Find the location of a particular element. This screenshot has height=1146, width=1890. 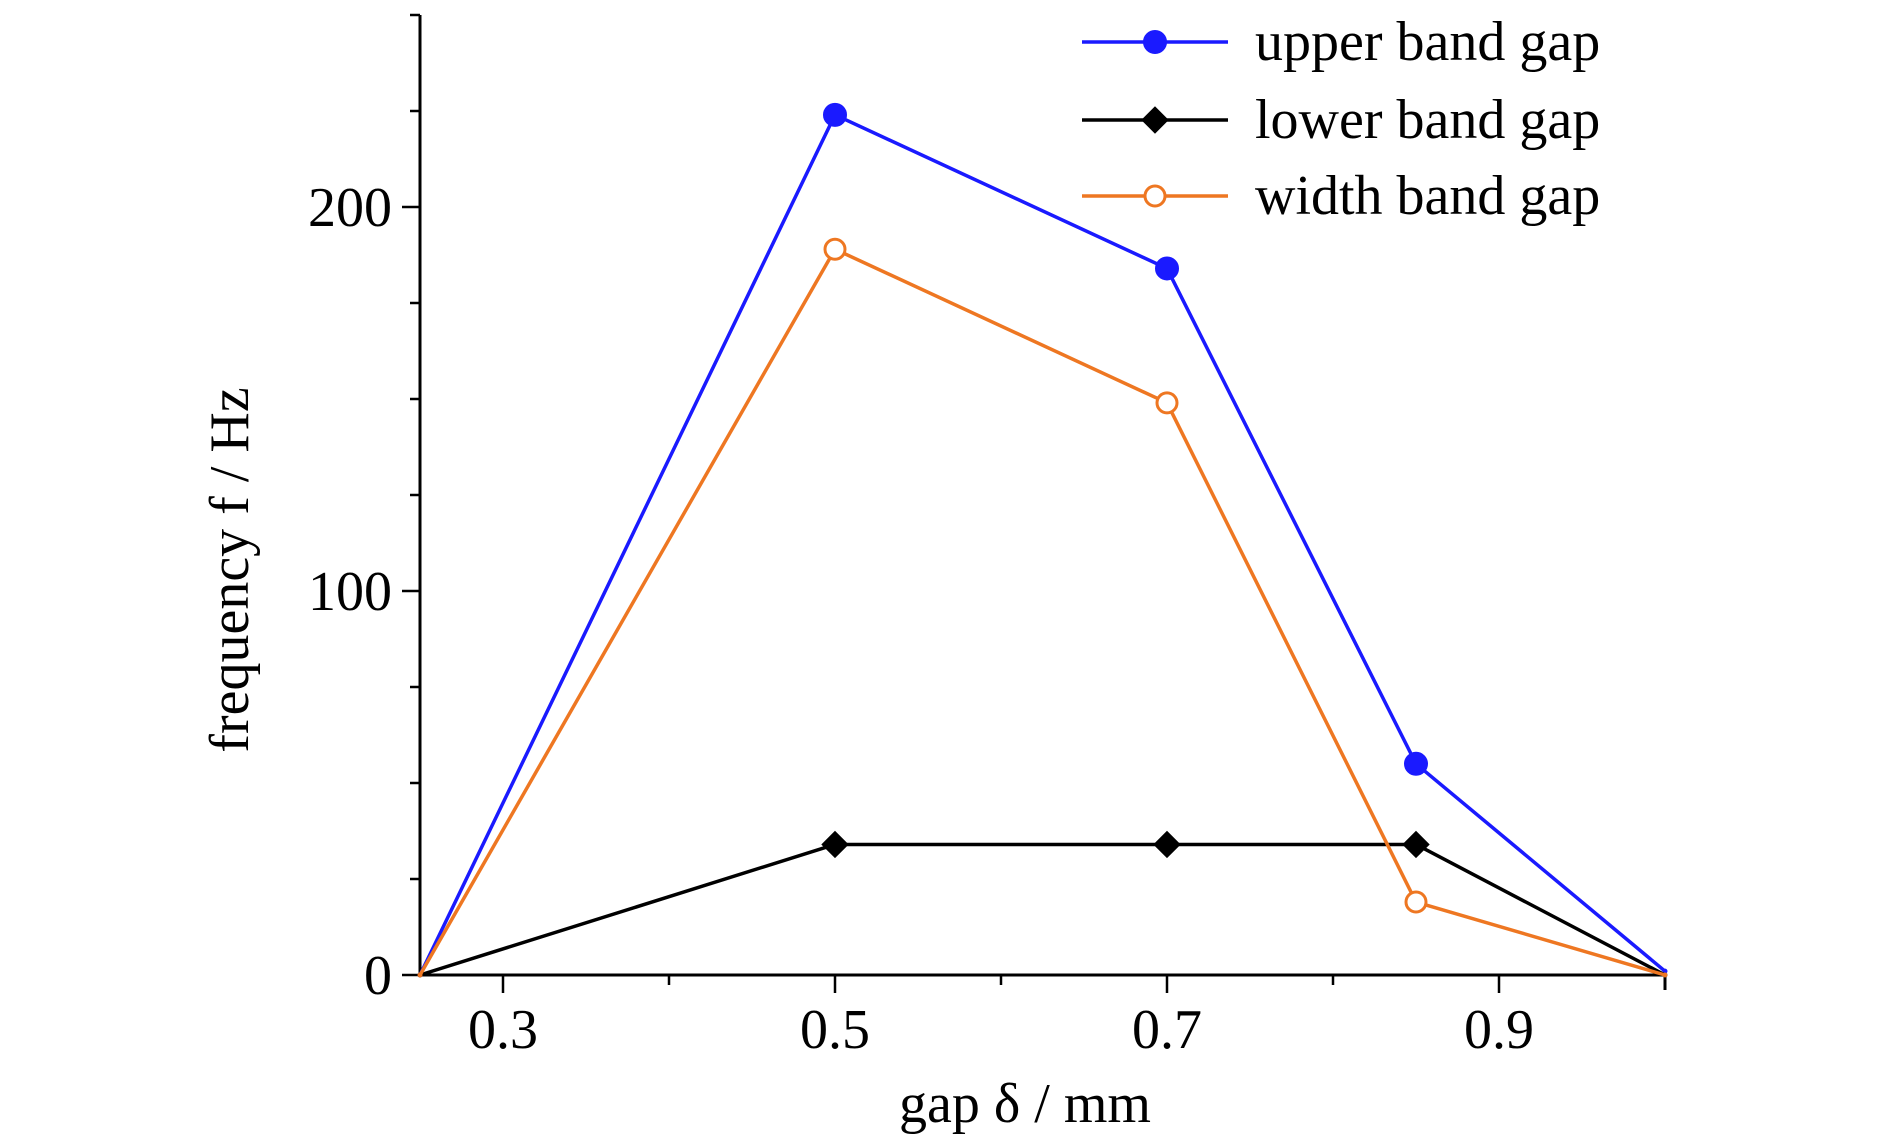

y-tick-label: 200 is located at coordinates (350, 208).